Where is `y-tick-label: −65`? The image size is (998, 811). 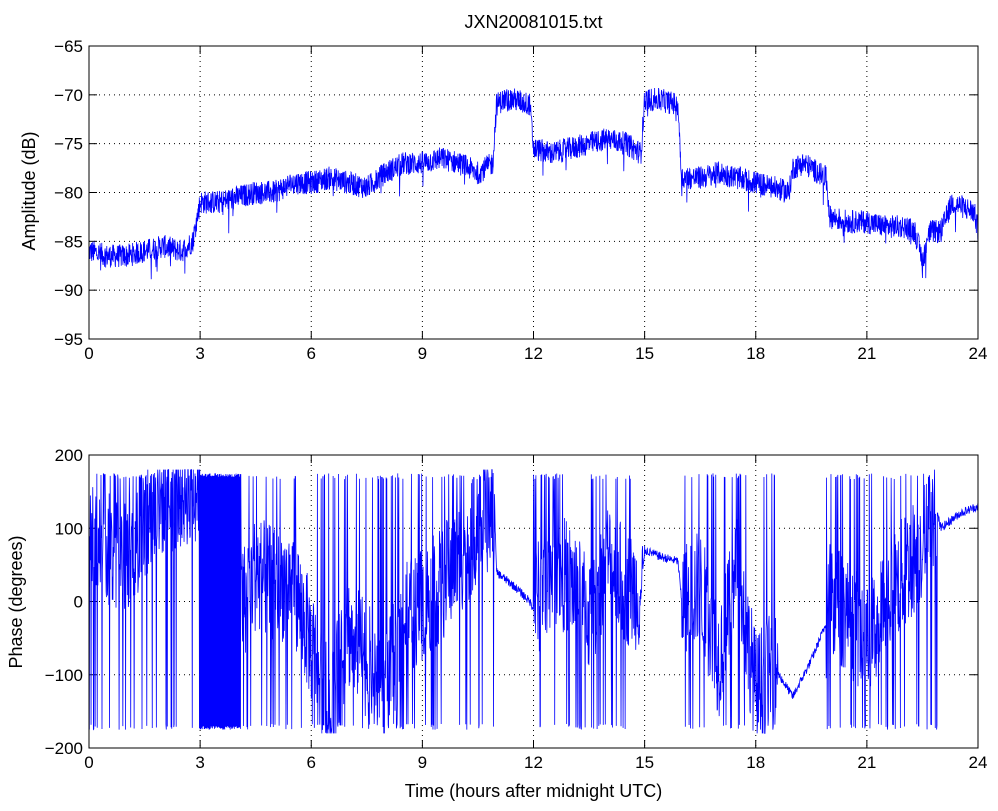 y-tick-label: −65 is located at coordinates (68, 46).